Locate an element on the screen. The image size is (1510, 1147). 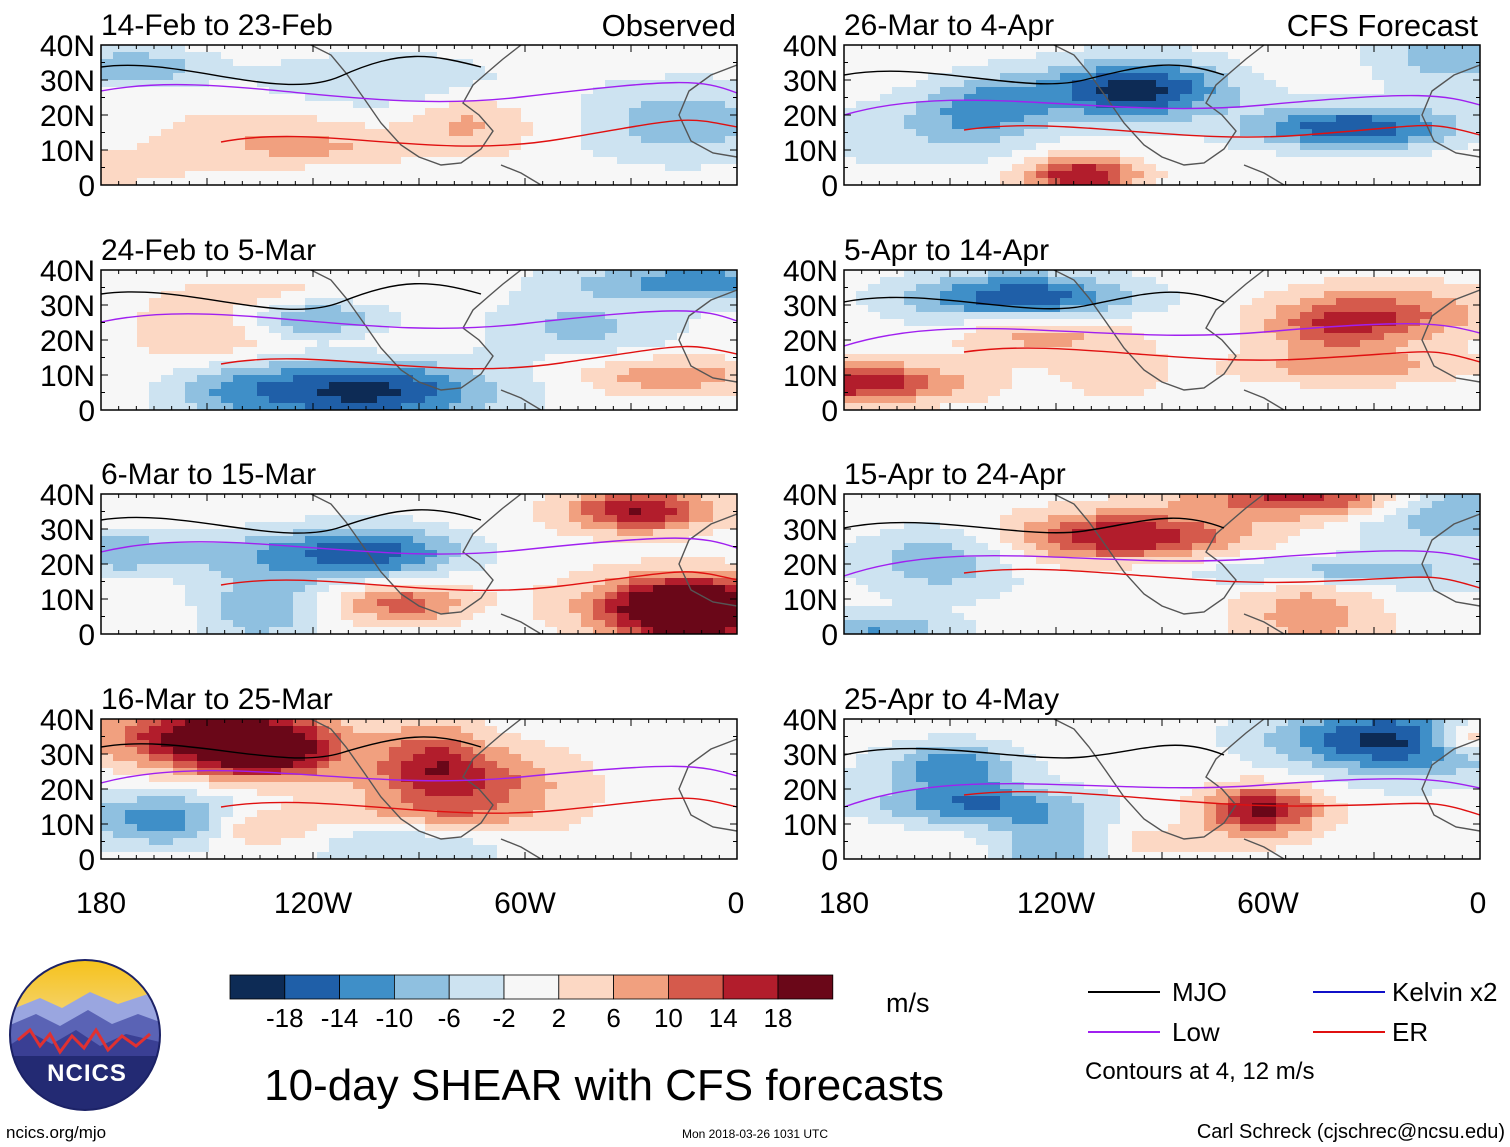
footer-timestamp: Mon 2018-03-26 1031 UTC is located at coordinates (755, 1134).